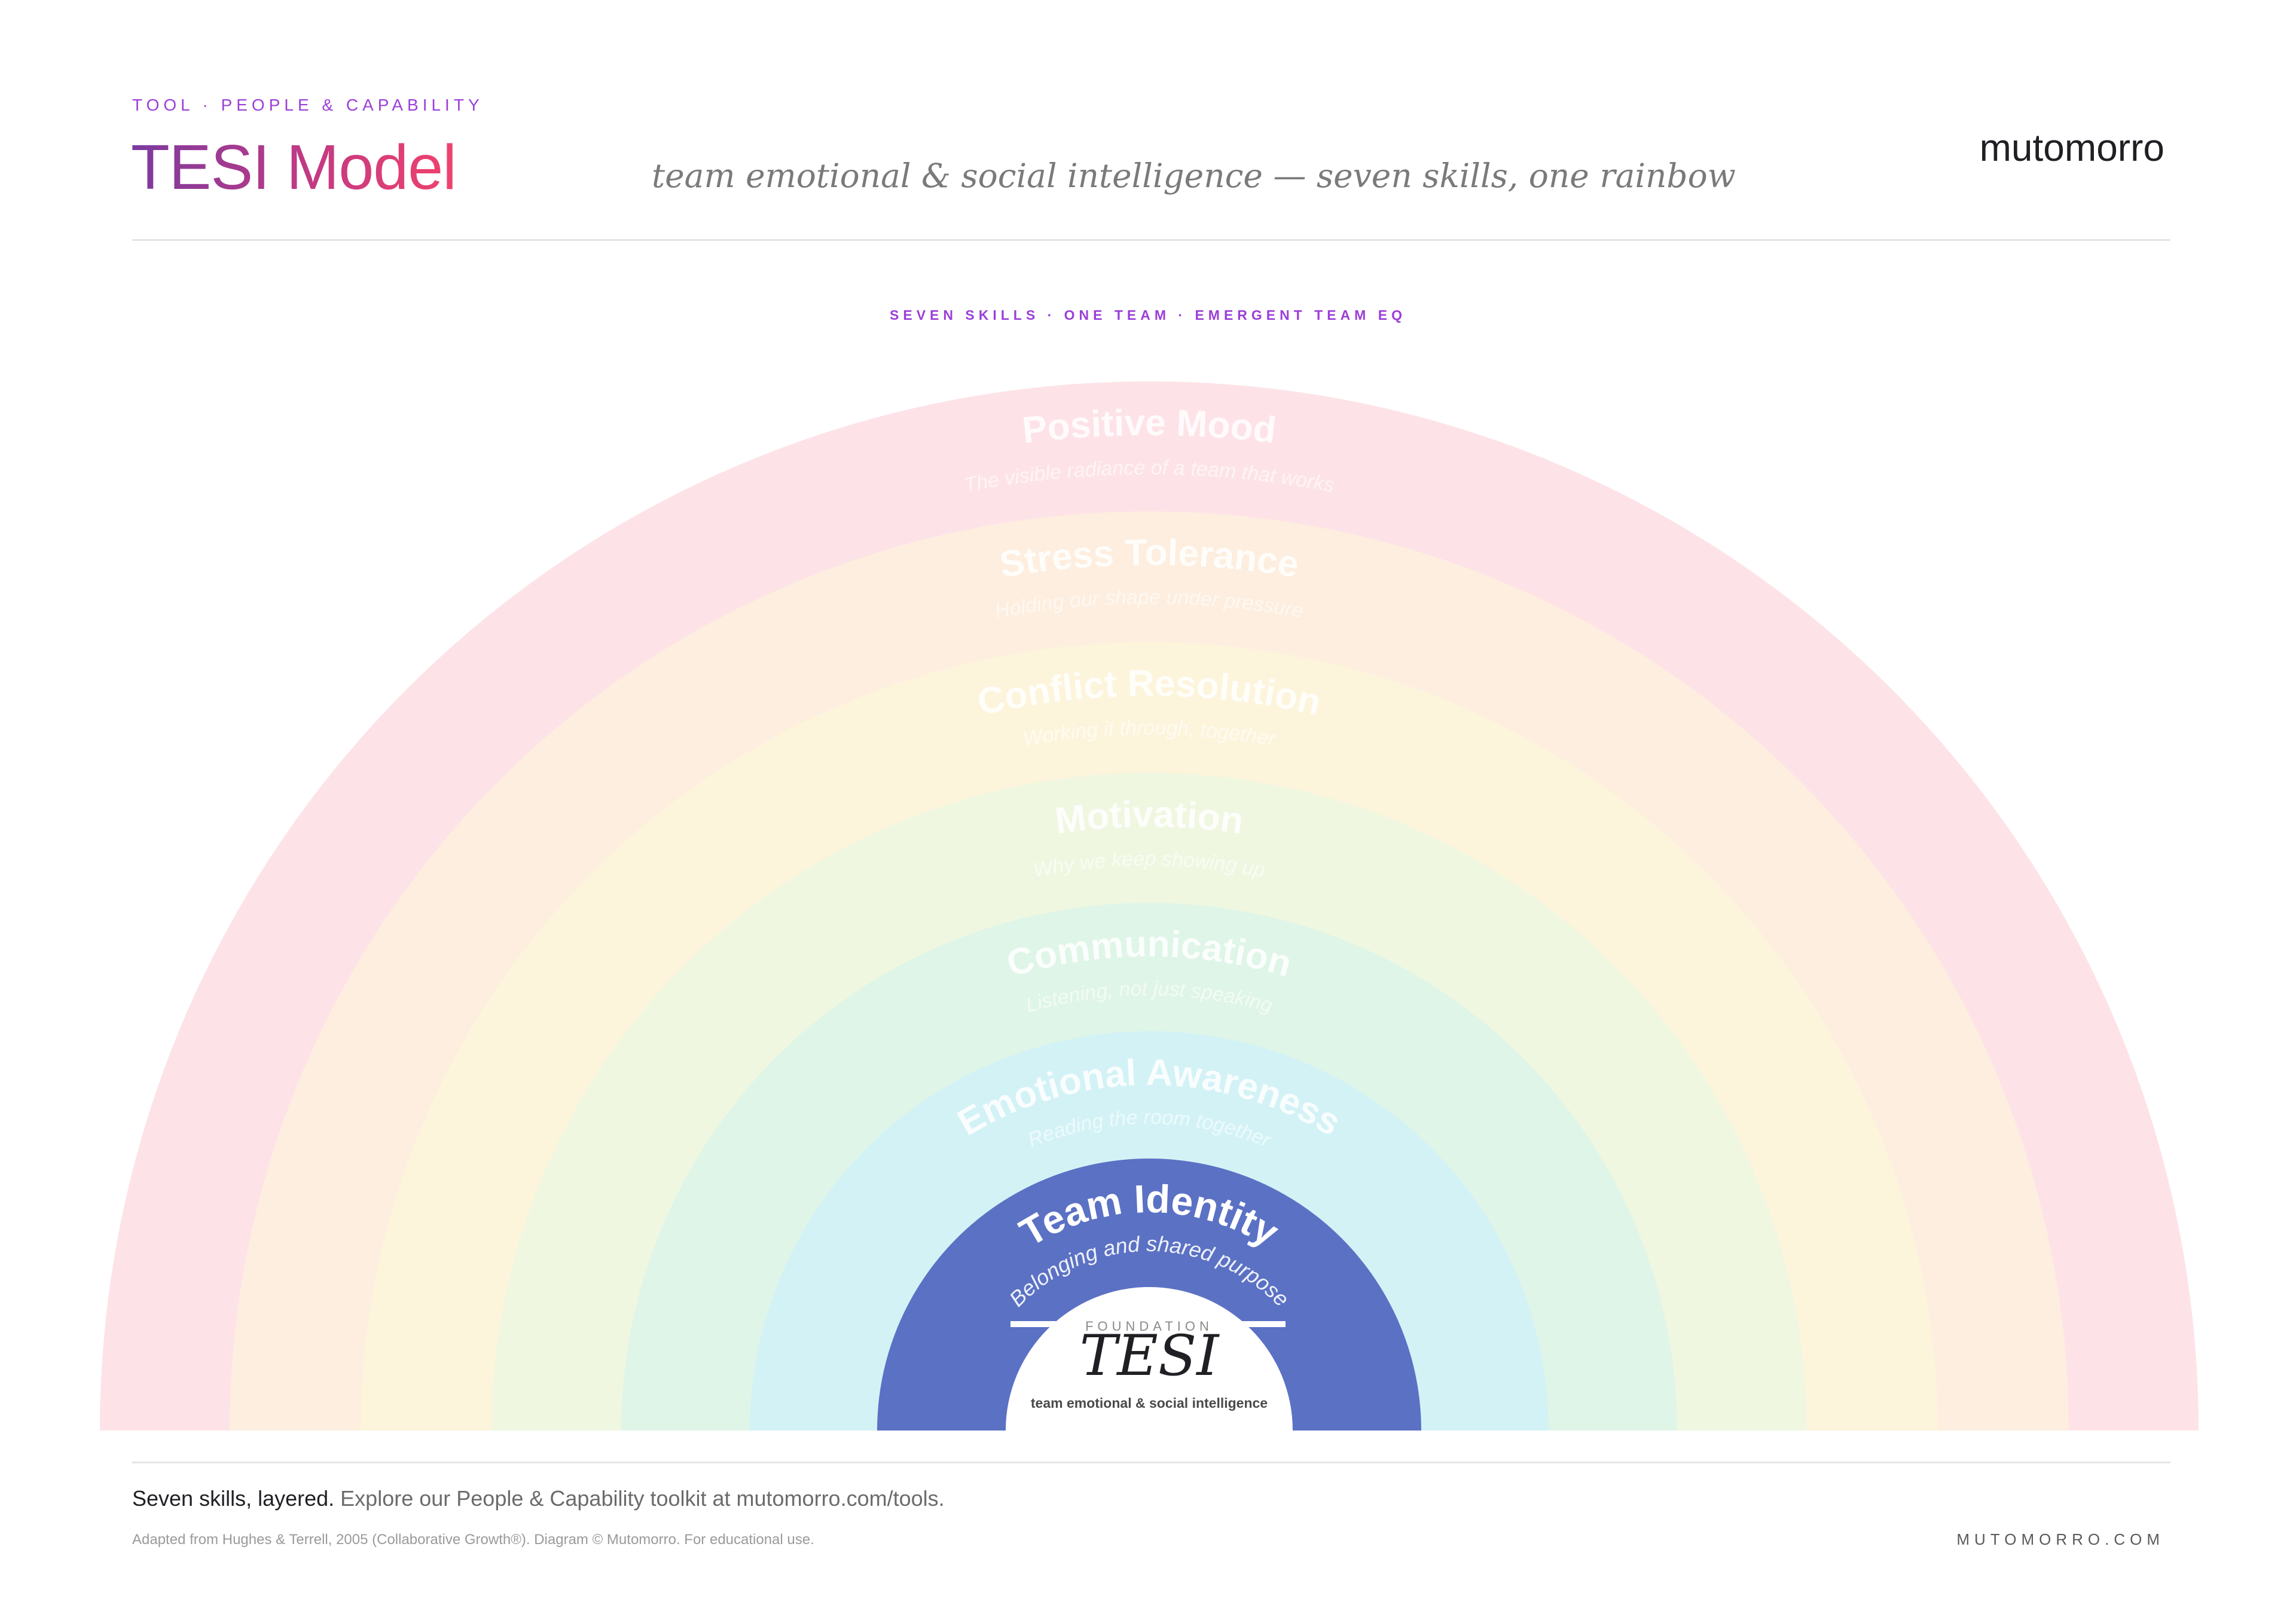 The image size is (2296, 1623). What do you see at coordinates (233, 1499) in the screenshot?
I see `footer-lead: Seven skills, layered.` at bounding box center [233, 1499].